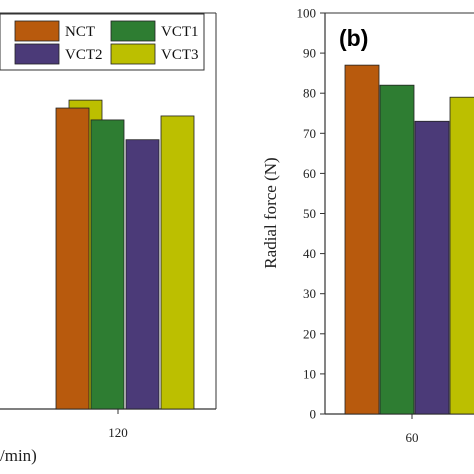 Image resolution: width=474 pixels, height=474 pixels. What do you see at coordinates (353, 38) in the screenshot?
I see `panel-b-label: (b)` at bounding box center [353, 38].